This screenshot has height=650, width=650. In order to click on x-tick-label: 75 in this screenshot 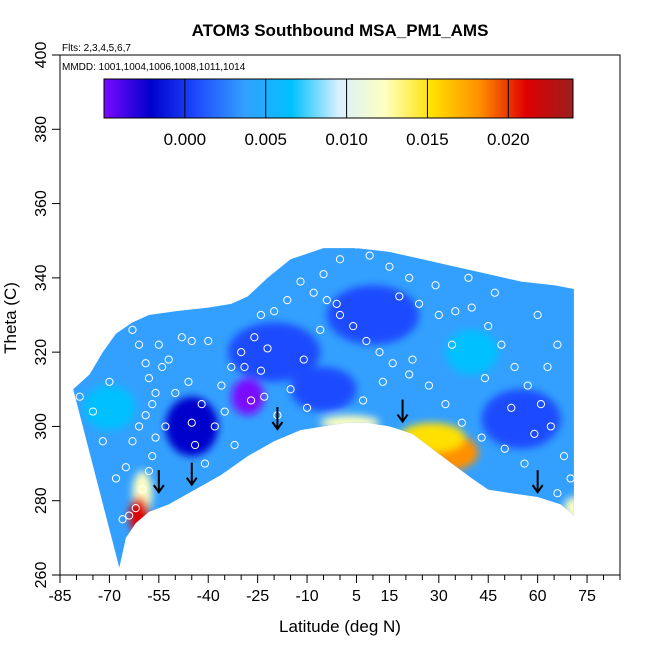, I will do `click(587, 596)`.